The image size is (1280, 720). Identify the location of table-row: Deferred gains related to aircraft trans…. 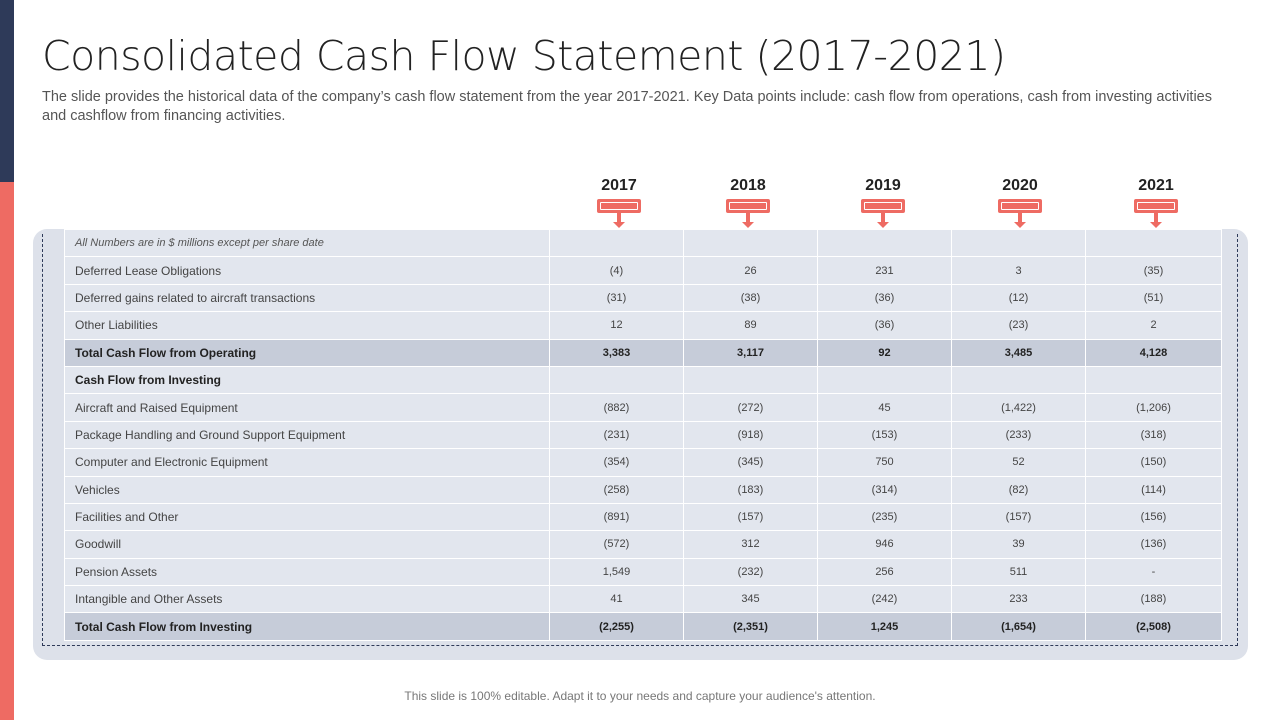
(643, 298).